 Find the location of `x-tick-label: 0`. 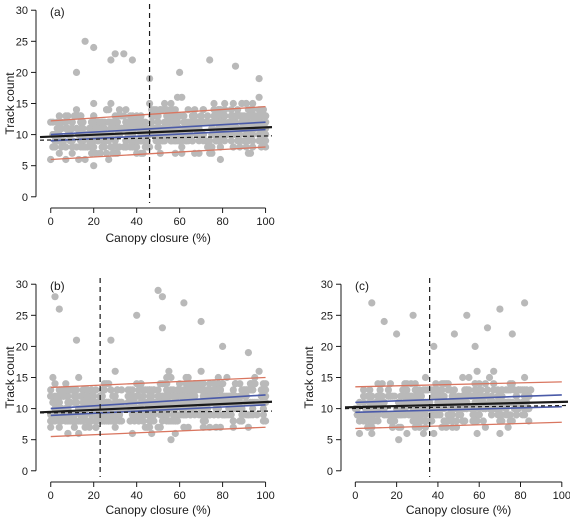

x-tick-label: 0 is located at coordinates (51, 222).